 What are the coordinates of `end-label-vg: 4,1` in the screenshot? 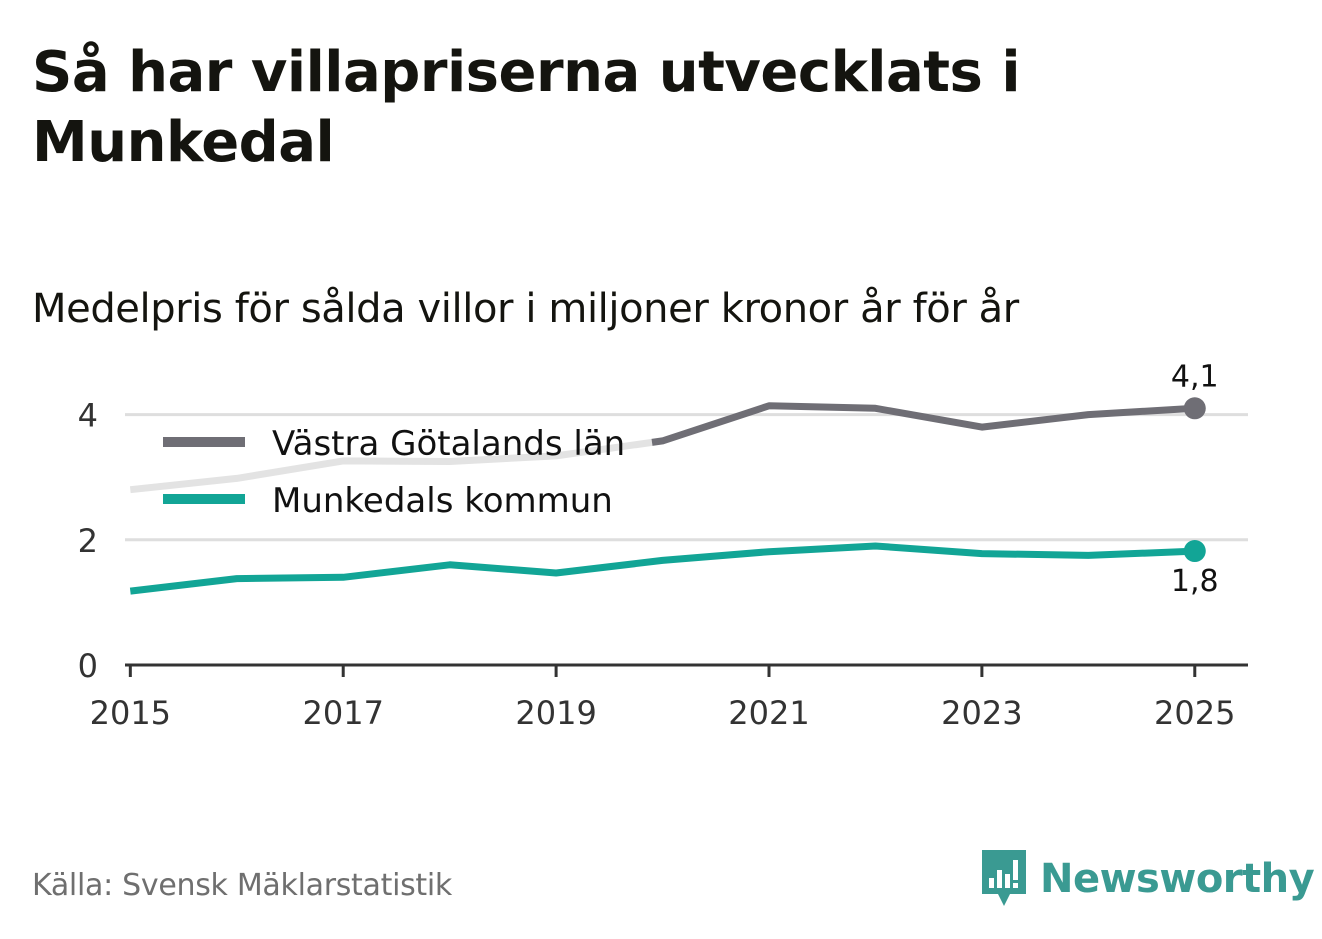 It's located at (1195, 376).